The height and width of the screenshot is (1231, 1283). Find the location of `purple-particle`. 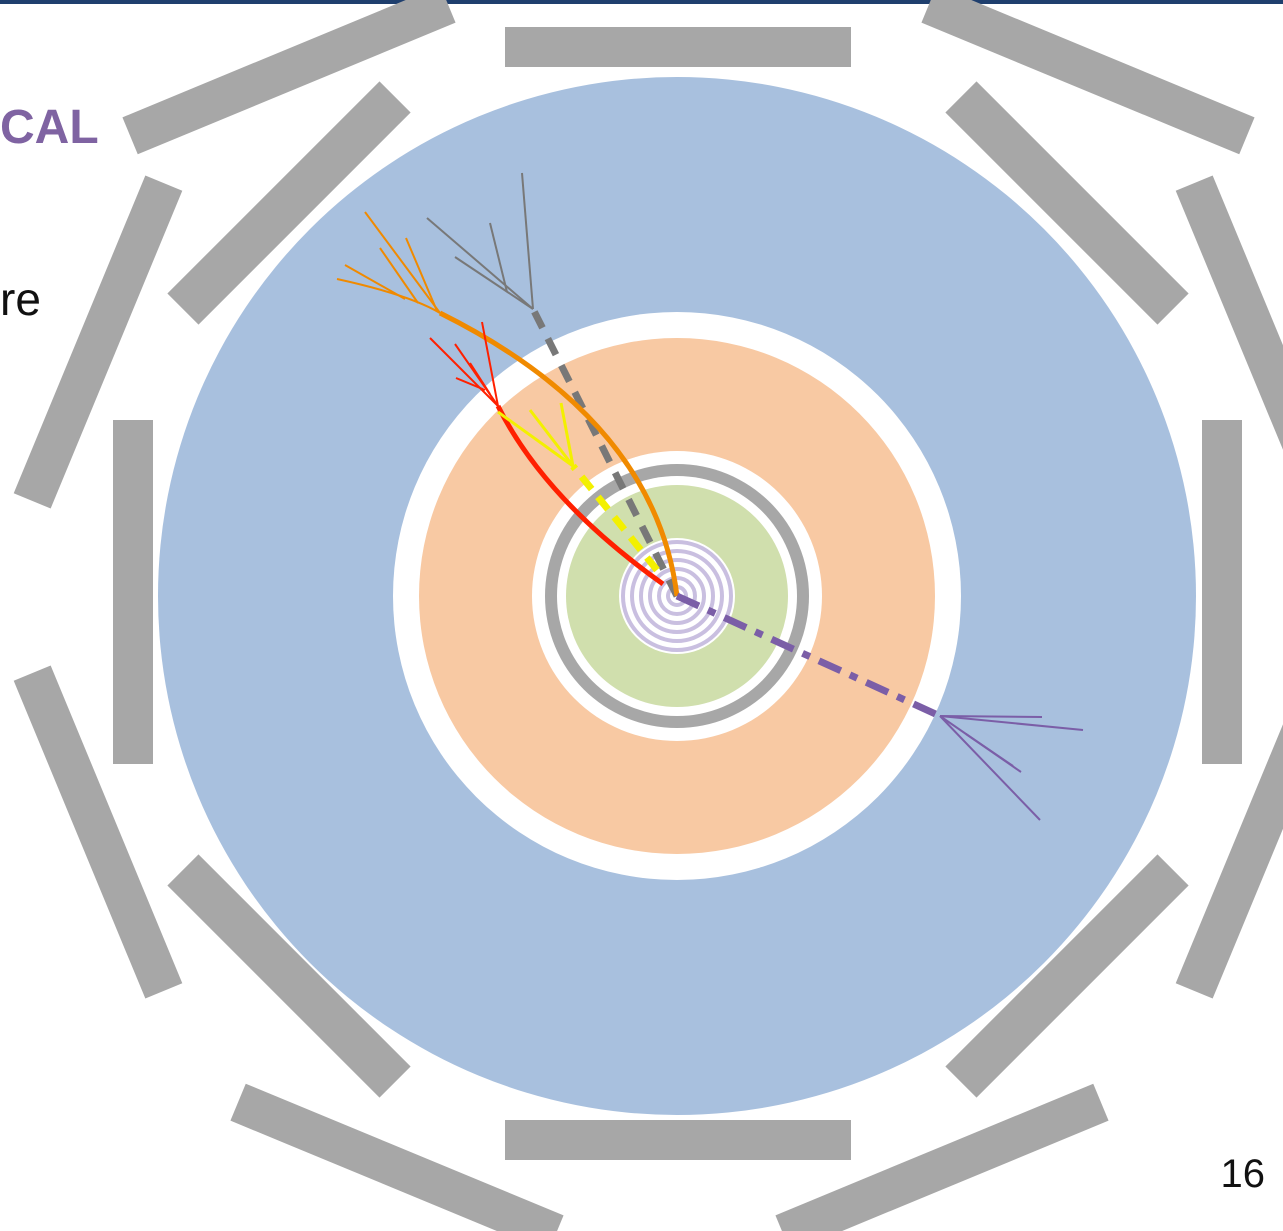

purple-particle is located at coordinates (879, 706).